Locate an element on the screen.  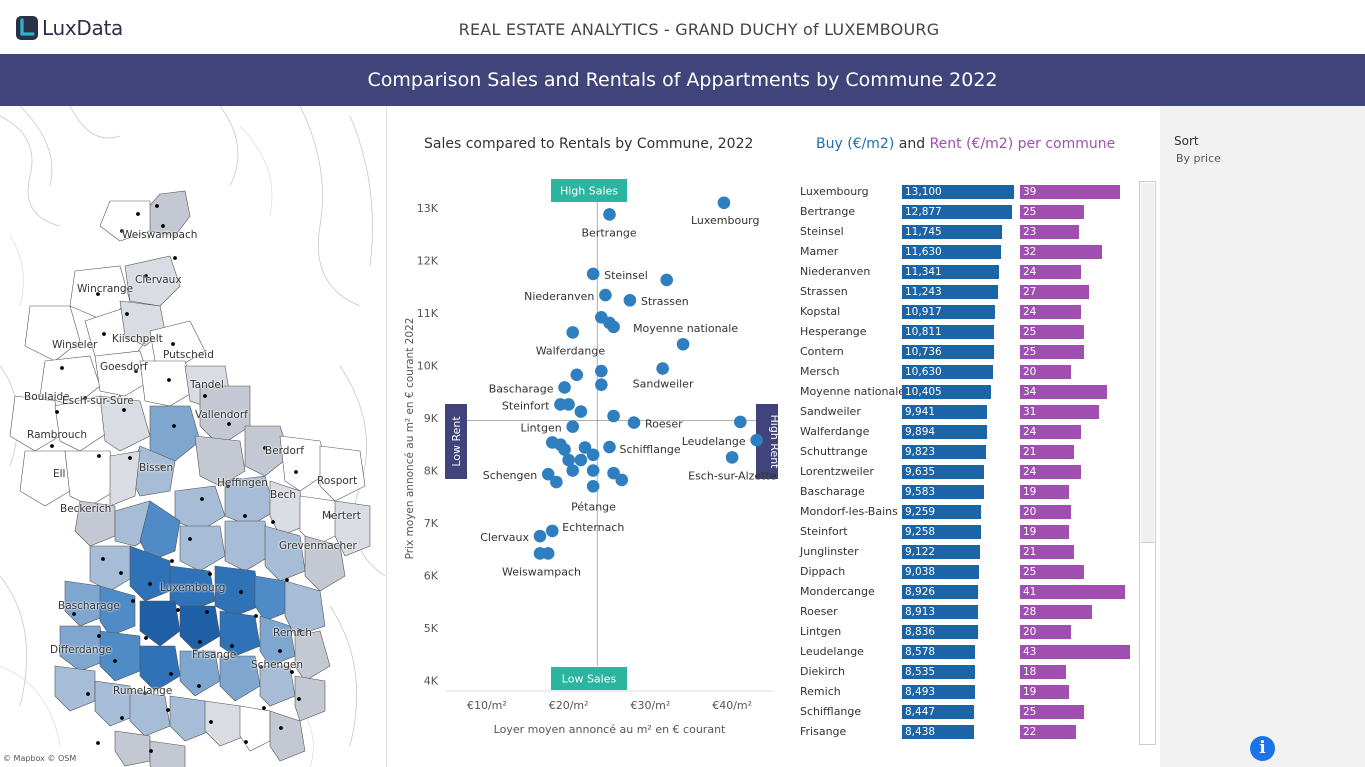
bar-buy: 10,405 is located at coordinates (946, 392).